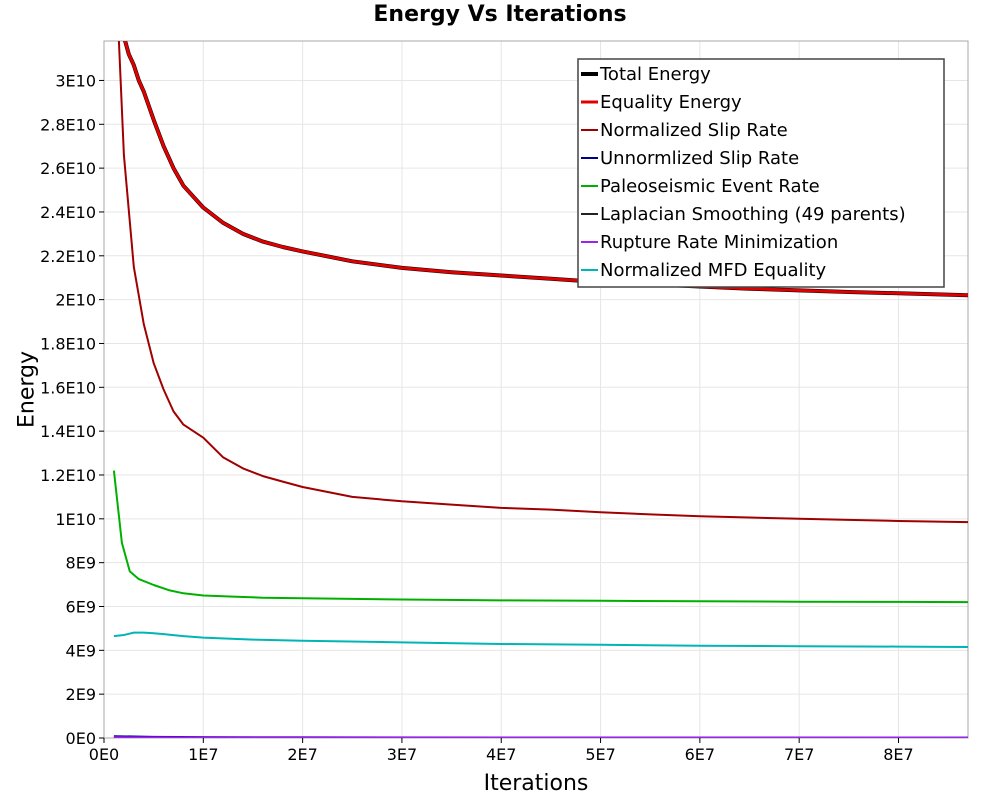 The width and height of the screenshot is (1000, 800). Describe the element at coordinates (75, 300) in the screenshot. I see `y-tick-label: 2E10` at that location.